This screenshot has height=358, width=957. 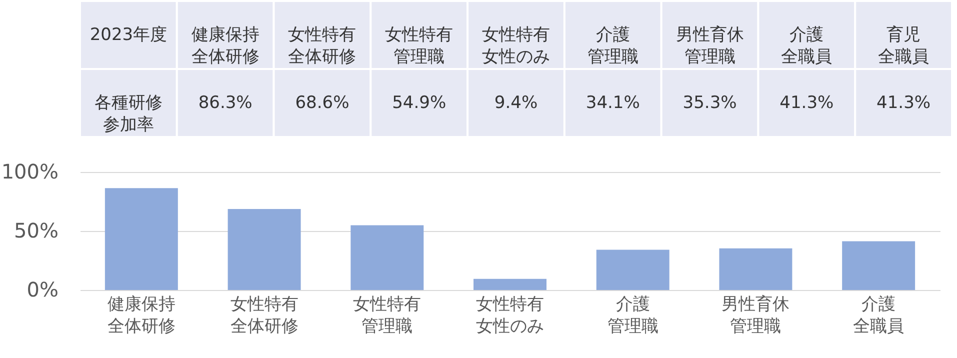 What do you see at coordinates (128, 114) in the screenshot?
I see `text: 各種研修参加率` at bounding box center [128, 114].